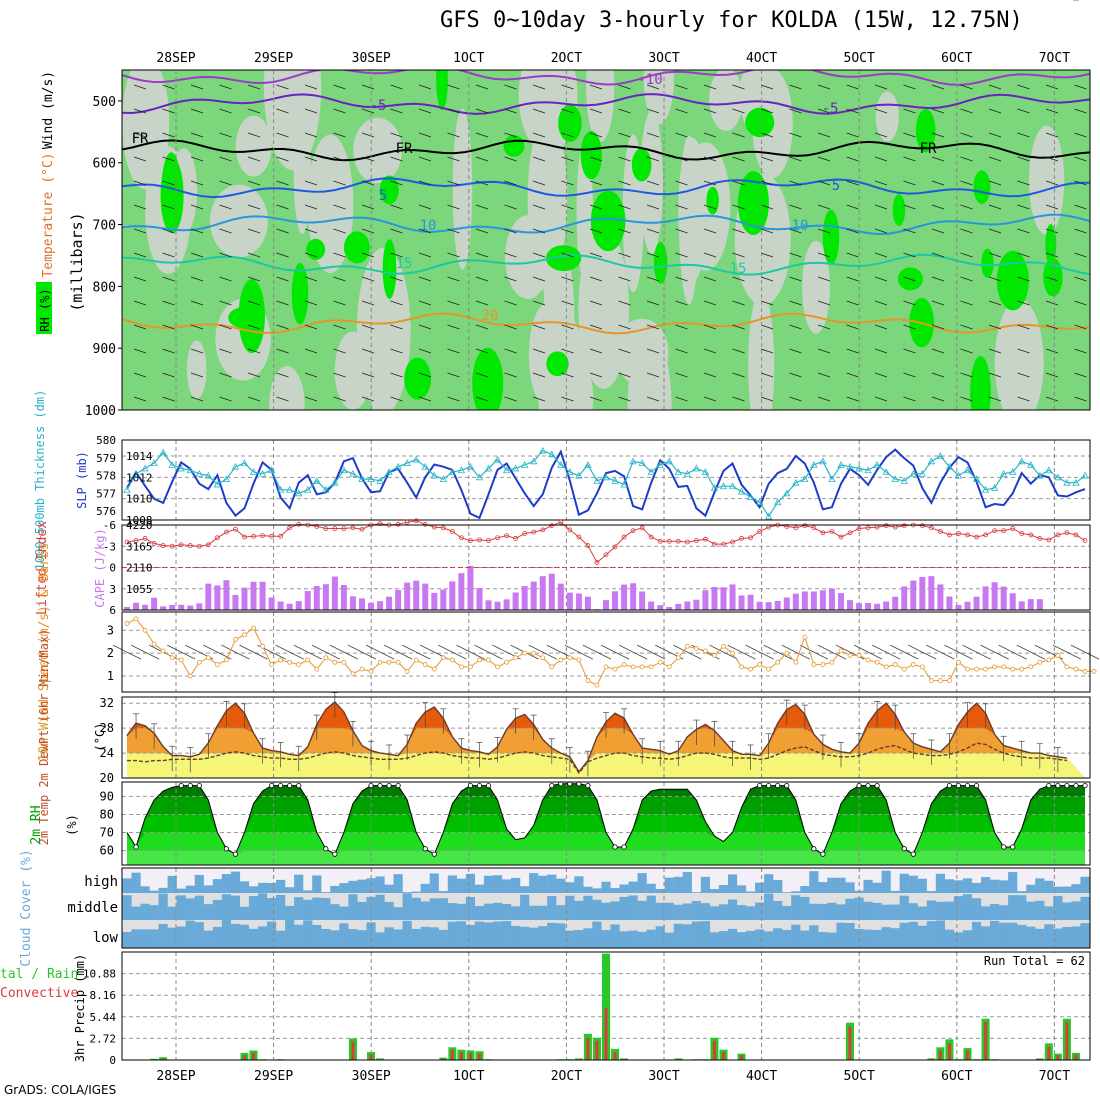 This screenshot has width=1100, height=1104. I want to click on x-tick-label-top: 4OCT, so click(761, 58).